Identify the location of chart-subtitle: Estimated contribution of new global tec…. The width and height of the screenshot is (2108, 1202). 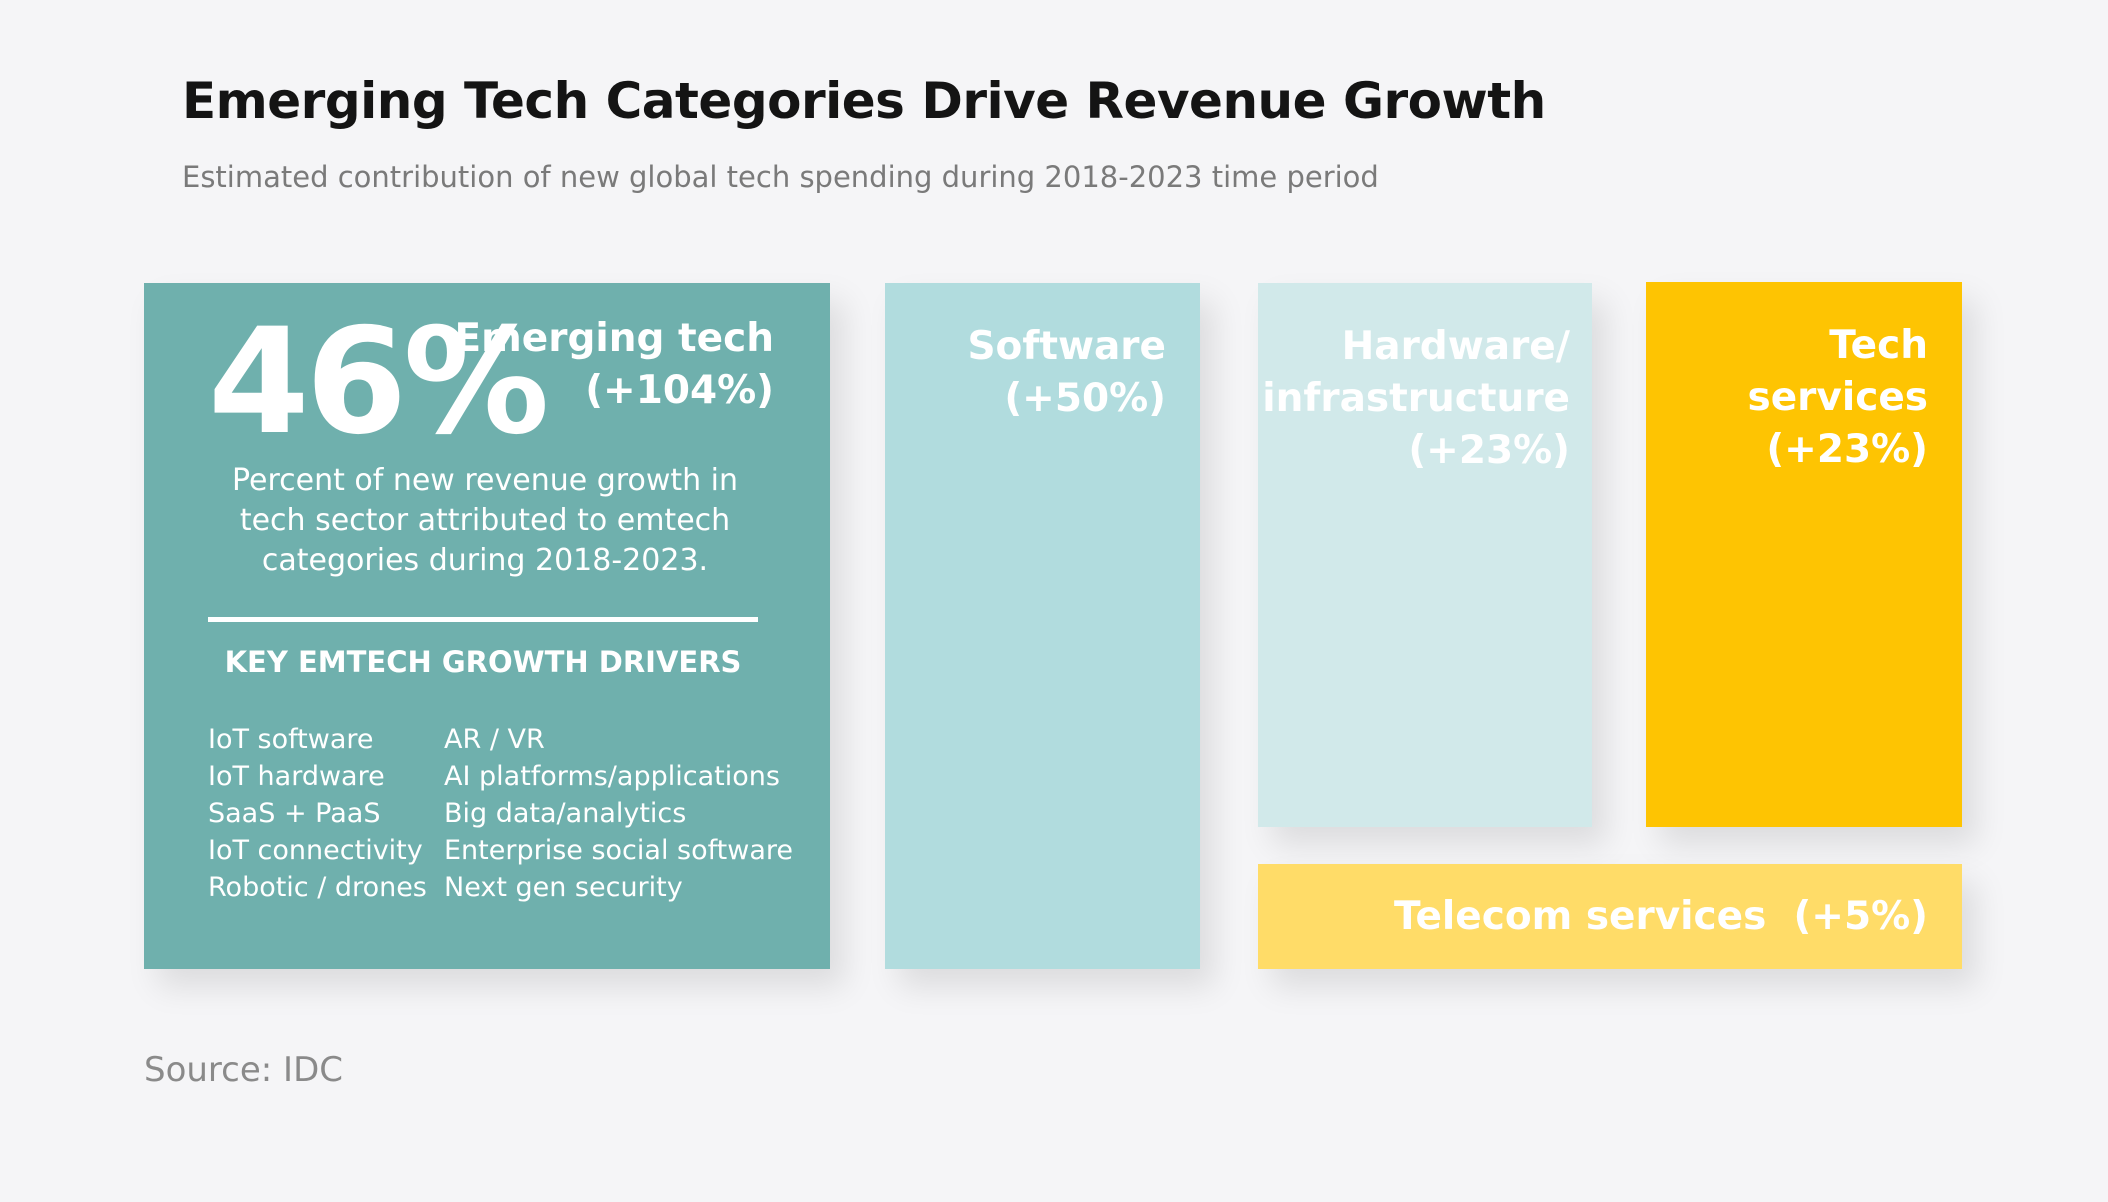
(780, 177).